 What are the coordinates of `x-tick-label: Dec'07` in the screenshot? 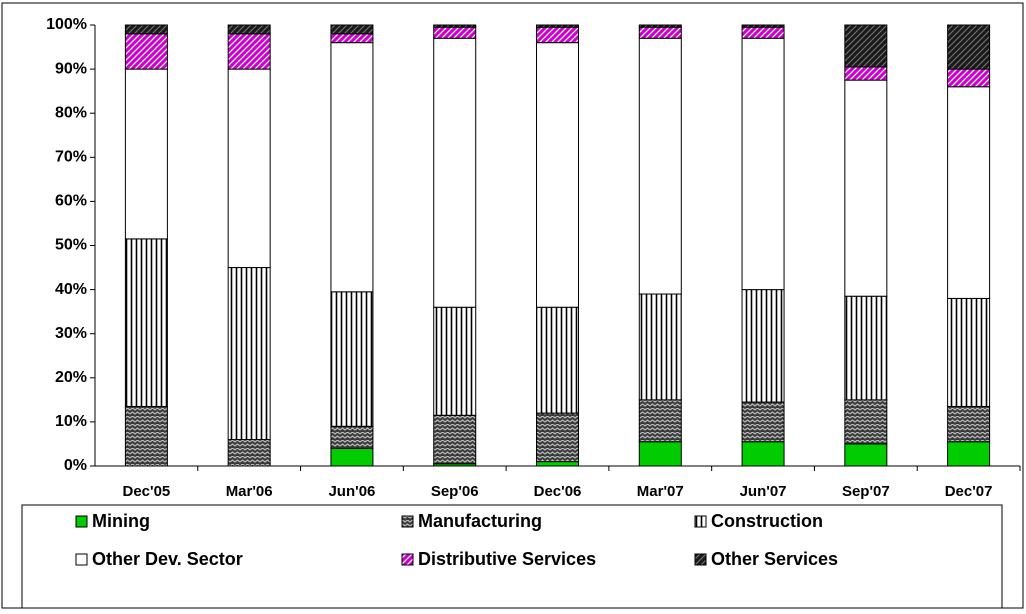 It's located at (969, 491).